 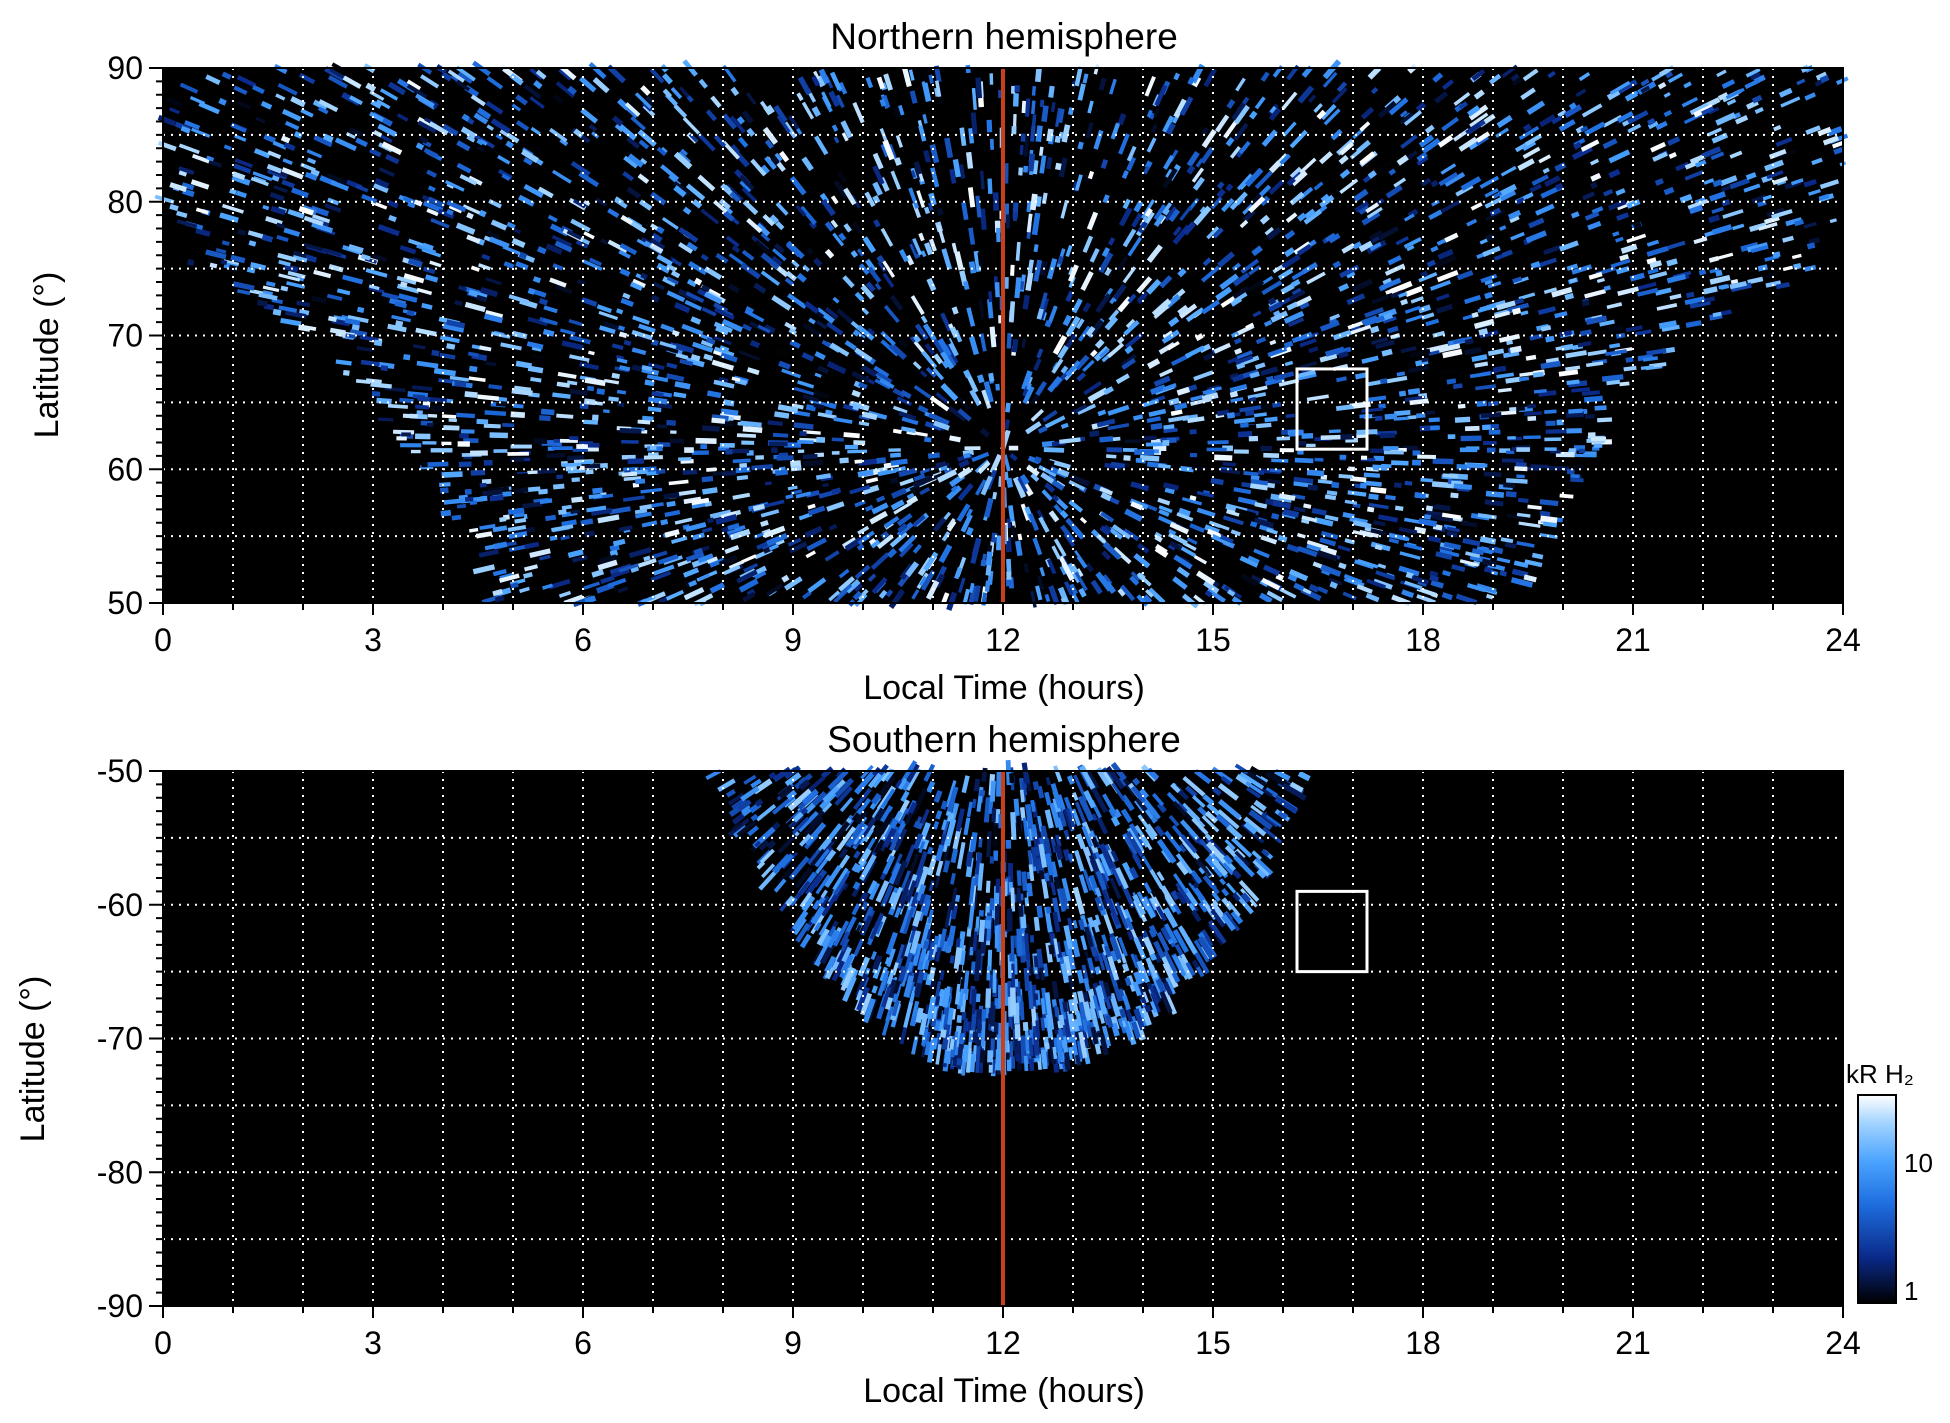 What do you see at coordinates (1004, 1391) in the screenshot?
I see `southern-x-axis-label: Local Time (hours)` at bounding box center [1004, 1391].